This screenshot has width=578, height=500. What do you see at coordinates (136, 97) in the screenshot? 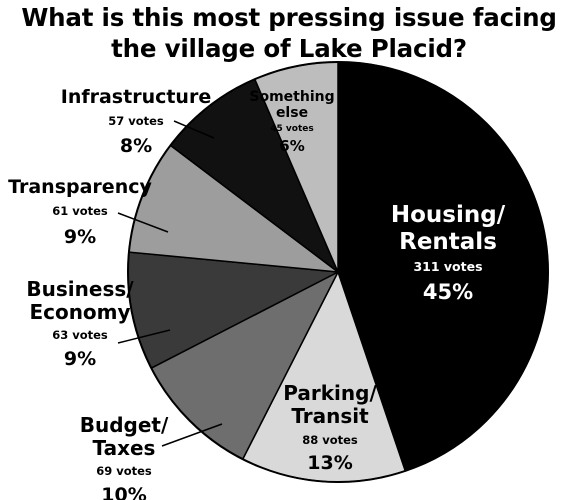
I see `slice-label-5-line-0: Infrastructure` at bounding box center [136, 97].